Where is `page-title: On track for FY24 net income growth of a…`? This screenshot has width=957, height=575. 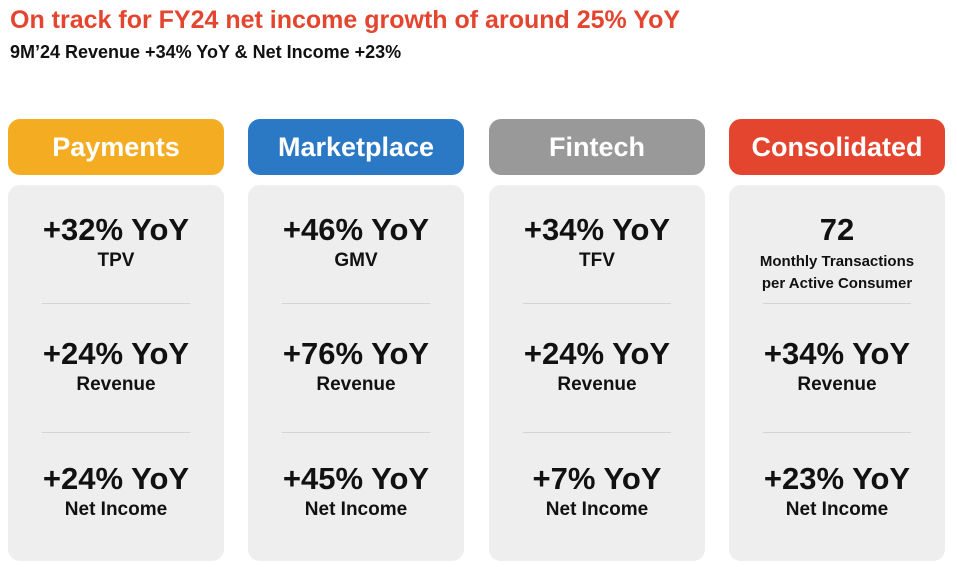
page-title: On track for FY24 net income growth of a… is located at coordinates (345, 20).